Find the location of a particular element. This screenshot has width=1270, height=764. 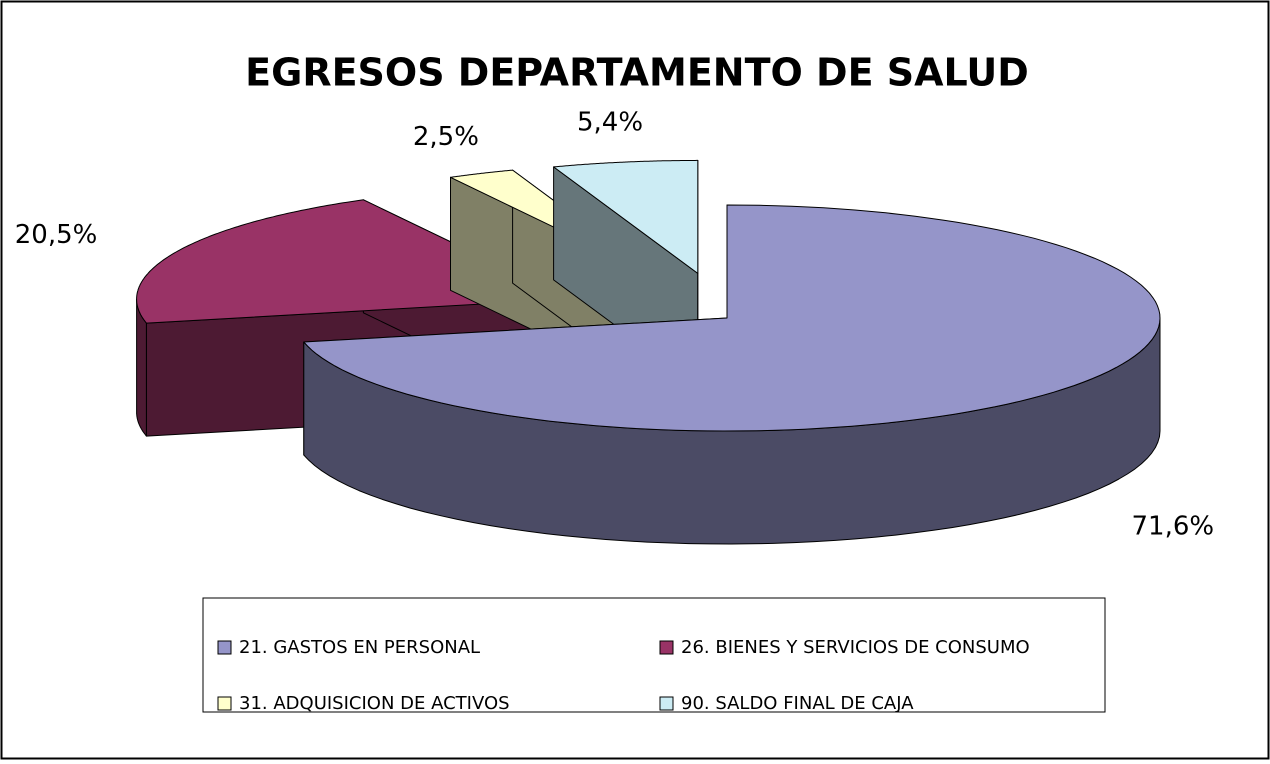

chart-title: EGRESOS DEPARTAMENTO DE SALUD is located at coordinates (637, 73).